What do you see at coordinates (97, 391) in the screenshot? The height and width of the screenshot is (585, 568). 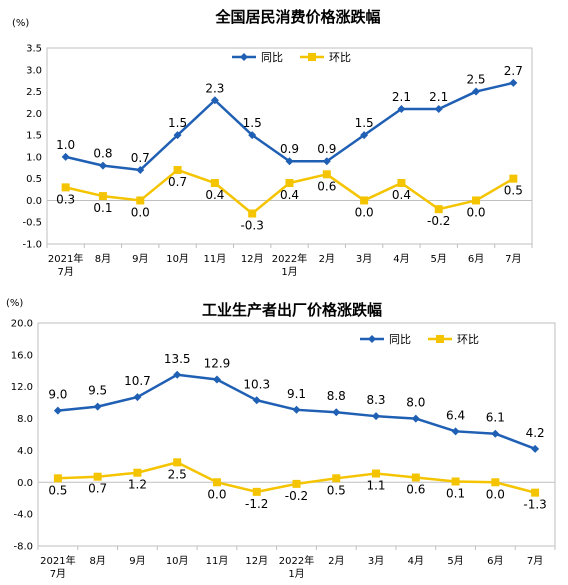 I see `ppi-data-label: 9.5` at bounding box center [97, 391].